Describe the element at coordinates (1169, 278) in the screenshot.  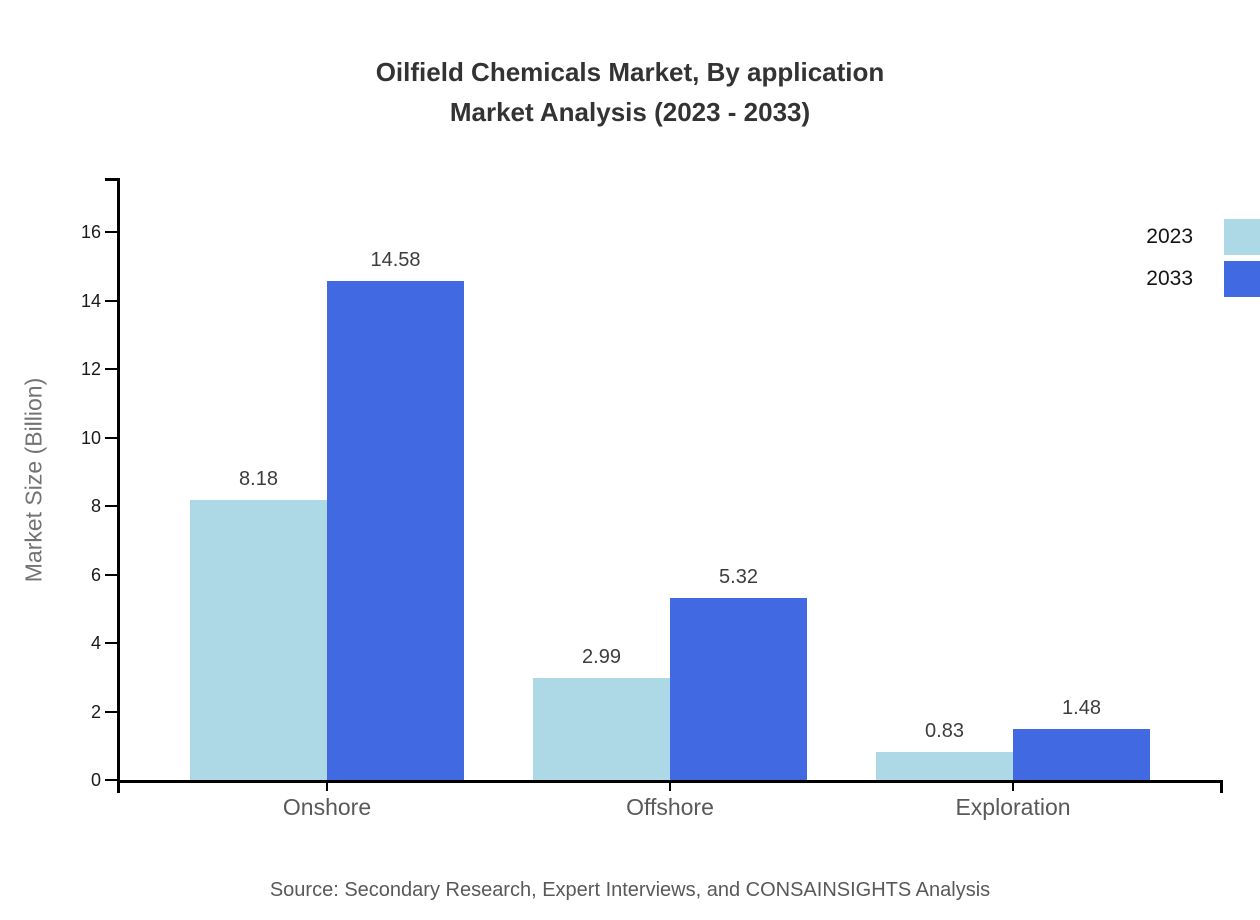
I see `legend-label-2033: 2033` at that location.